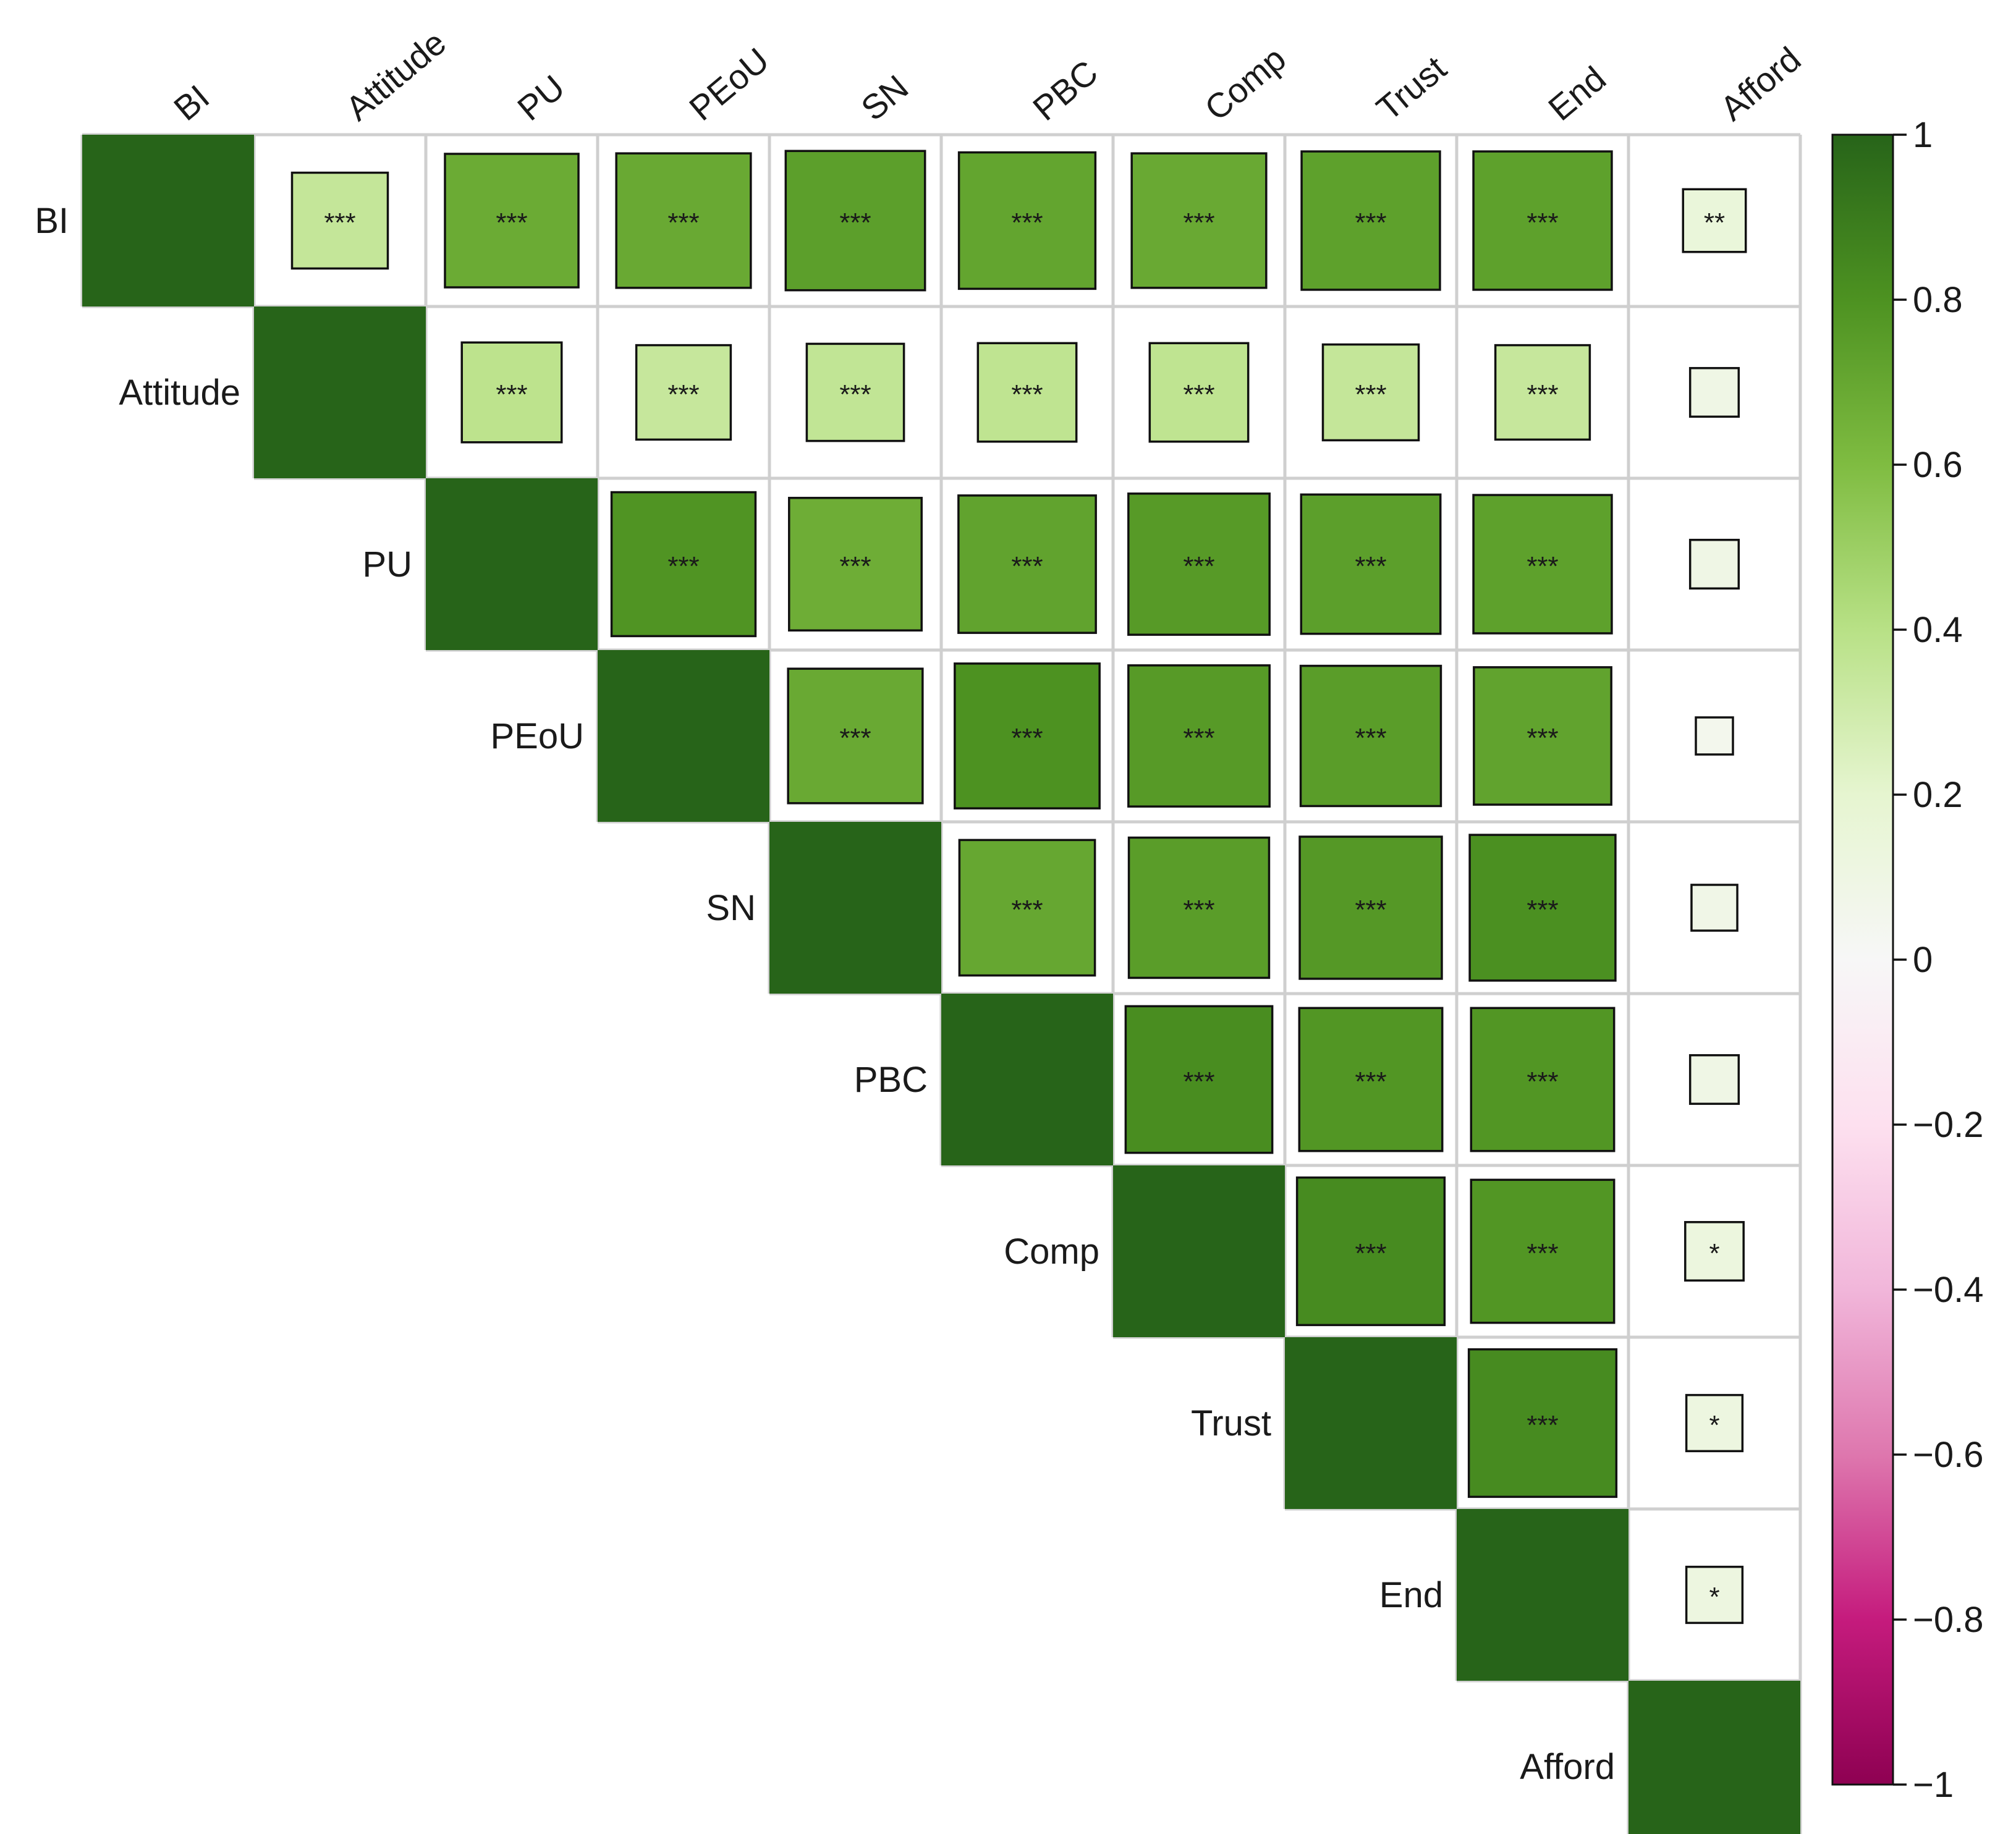 This screenshot has height=1834, width=2016. What do you see at coordinates (987, 75) in the screenshot?
I see `column-labels: BI Attitude PU PEoU SN PBC Comp Trust End Afford` at bounding box center [987, 75].